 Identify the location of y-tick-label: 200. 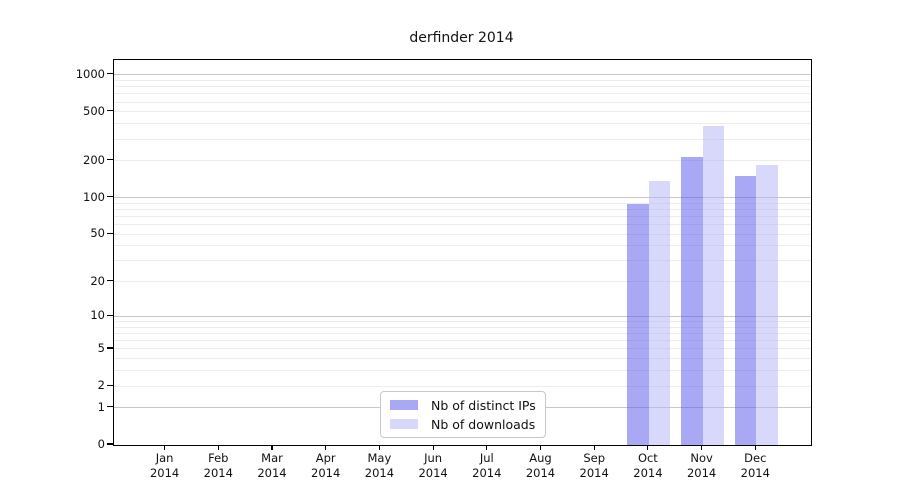
(94, 159).